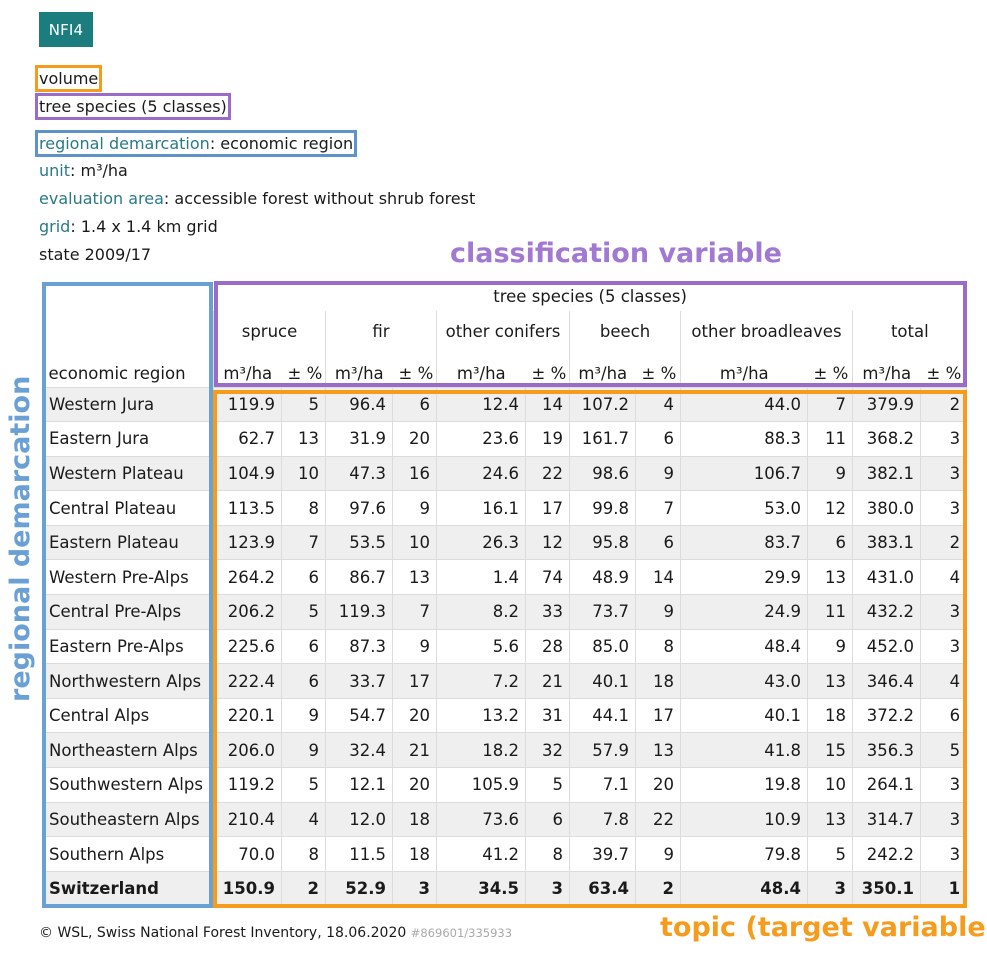 Image resolution: width=987 pixels, height=959 pixels. What do you see at coordinates (547, 646) in the screenshot?
I see `error-cell: 28` at bounding box center [547, 646].